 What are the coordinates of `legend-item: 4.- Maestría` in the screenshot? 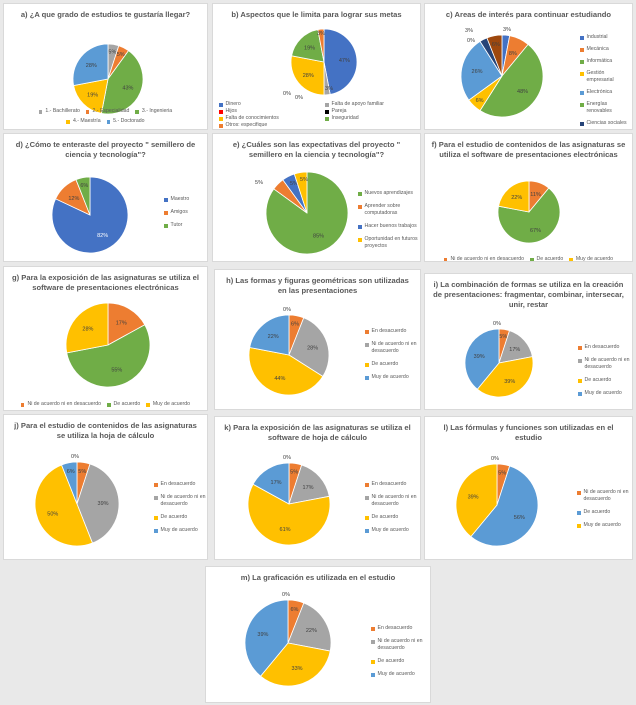 It's located at (83, 121).